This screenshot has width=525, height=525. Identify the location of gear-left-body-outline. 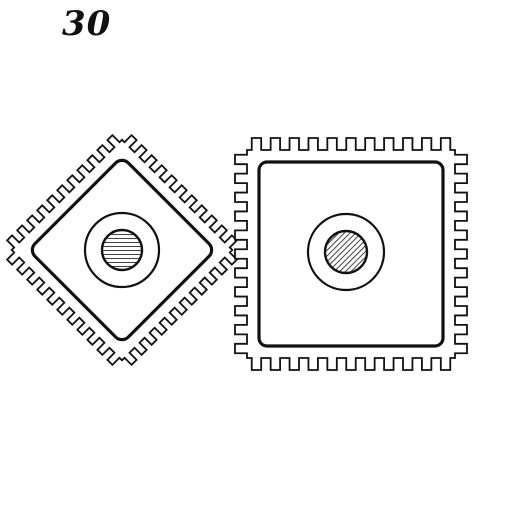
(122, 250).